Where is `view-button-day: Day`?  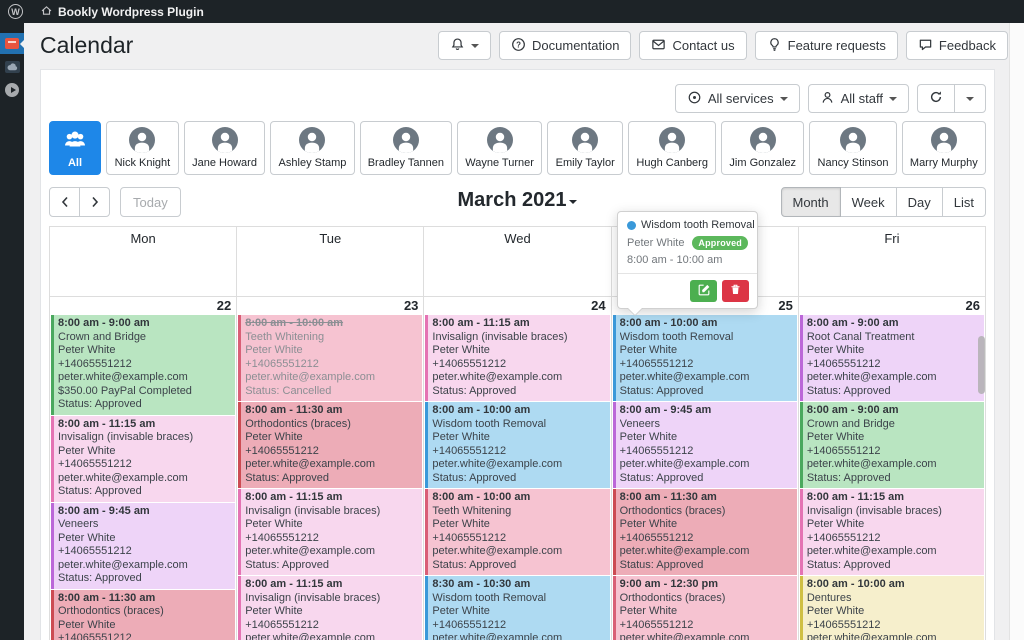 view-button-day: Day is located at coordinates (919, 202).